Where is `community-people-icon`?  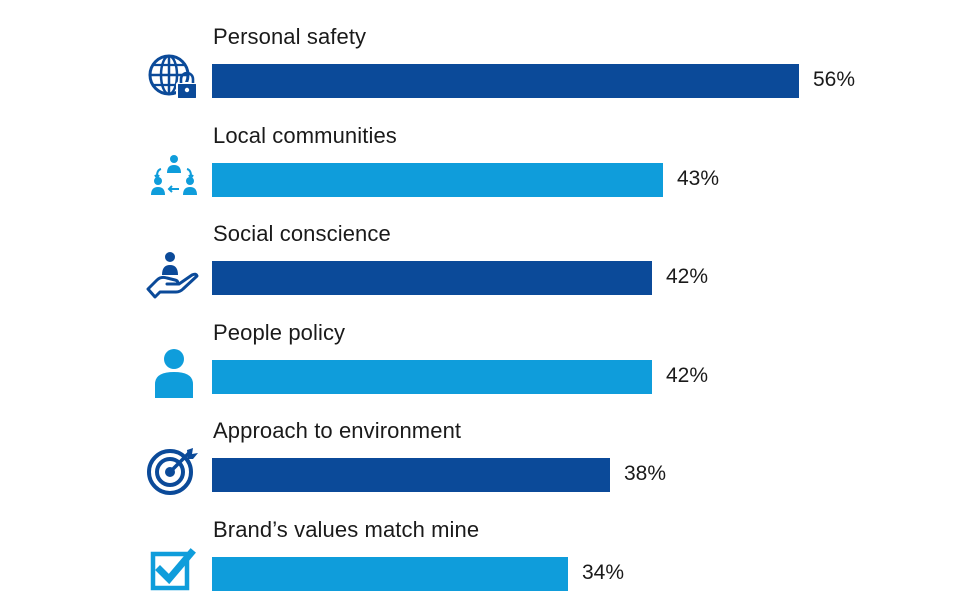
community-people-icon is located at coordinates (174, 176).